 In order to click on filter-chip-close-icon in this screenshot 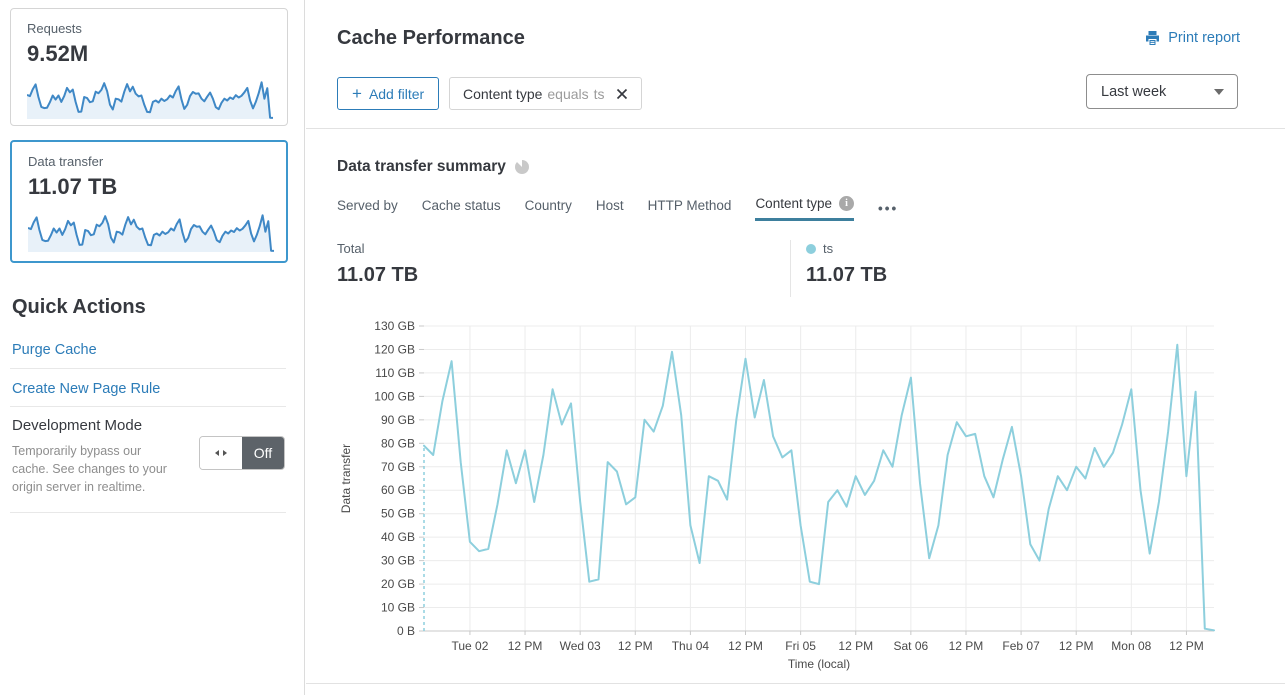, I will do `click(622, 94)`.